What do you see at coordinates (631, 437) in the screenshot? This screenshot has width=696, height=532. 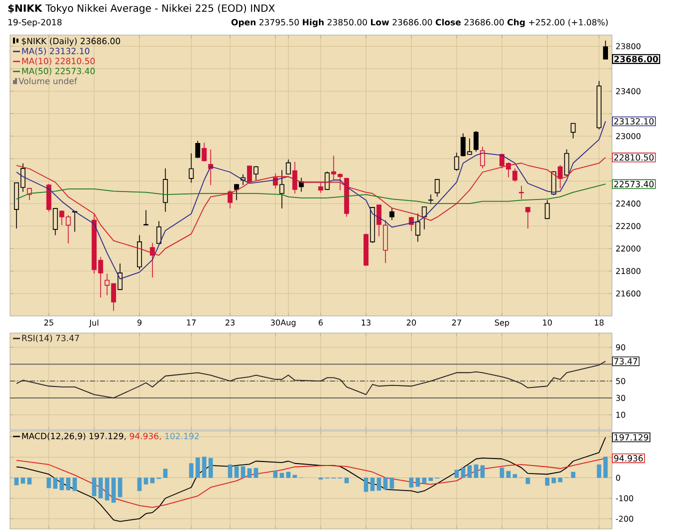 I see `data-label: 197.129` at bounding box center [631, 437].